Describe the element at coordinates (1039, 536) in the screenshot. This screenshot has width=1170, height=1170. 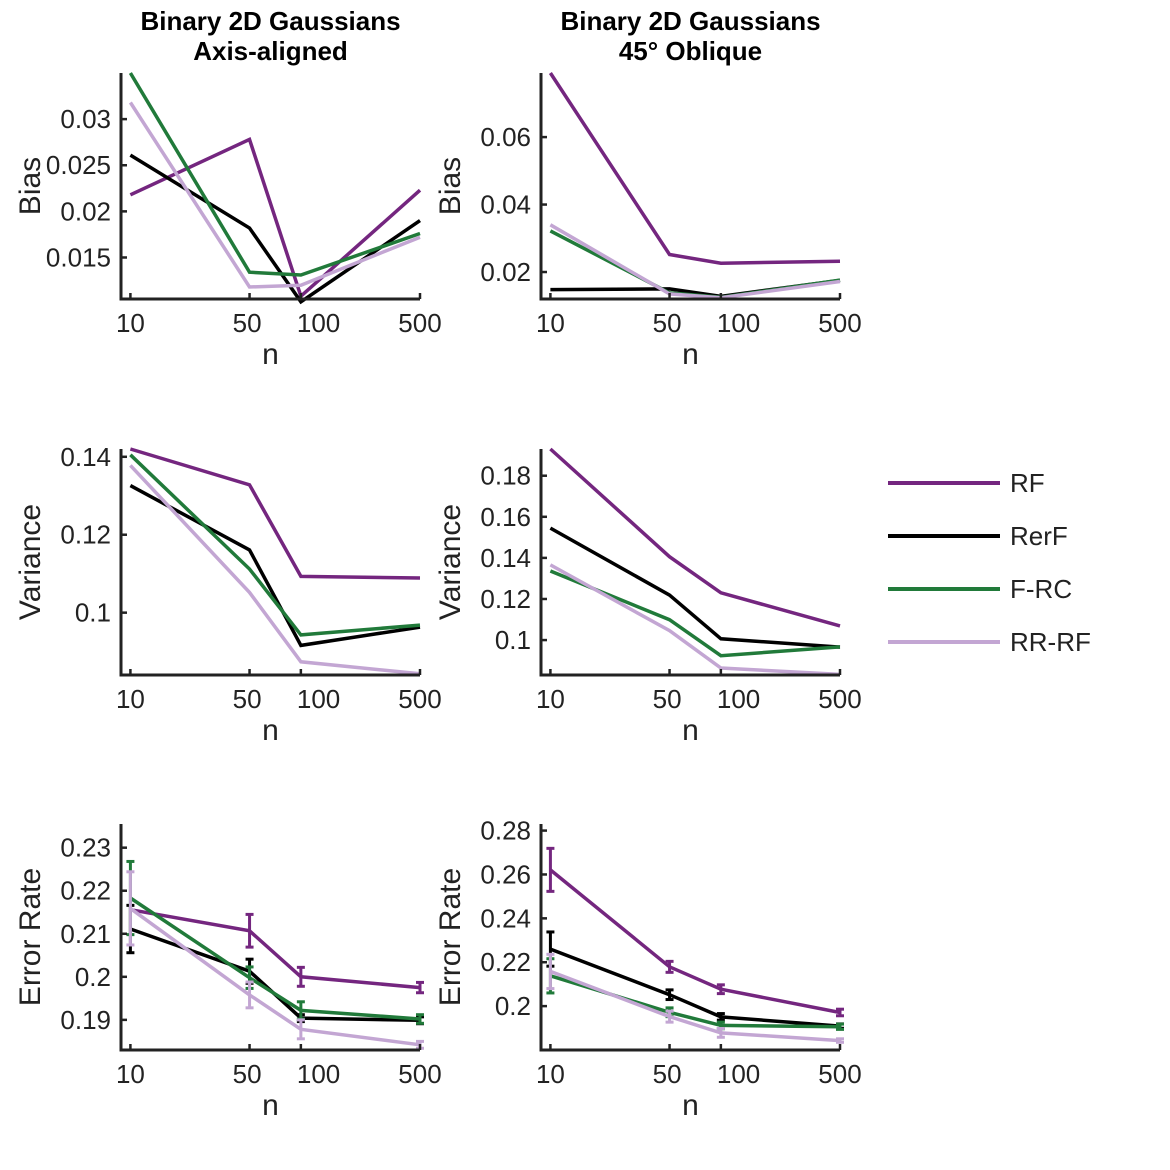
I see `legend-label: RerF` at that location.